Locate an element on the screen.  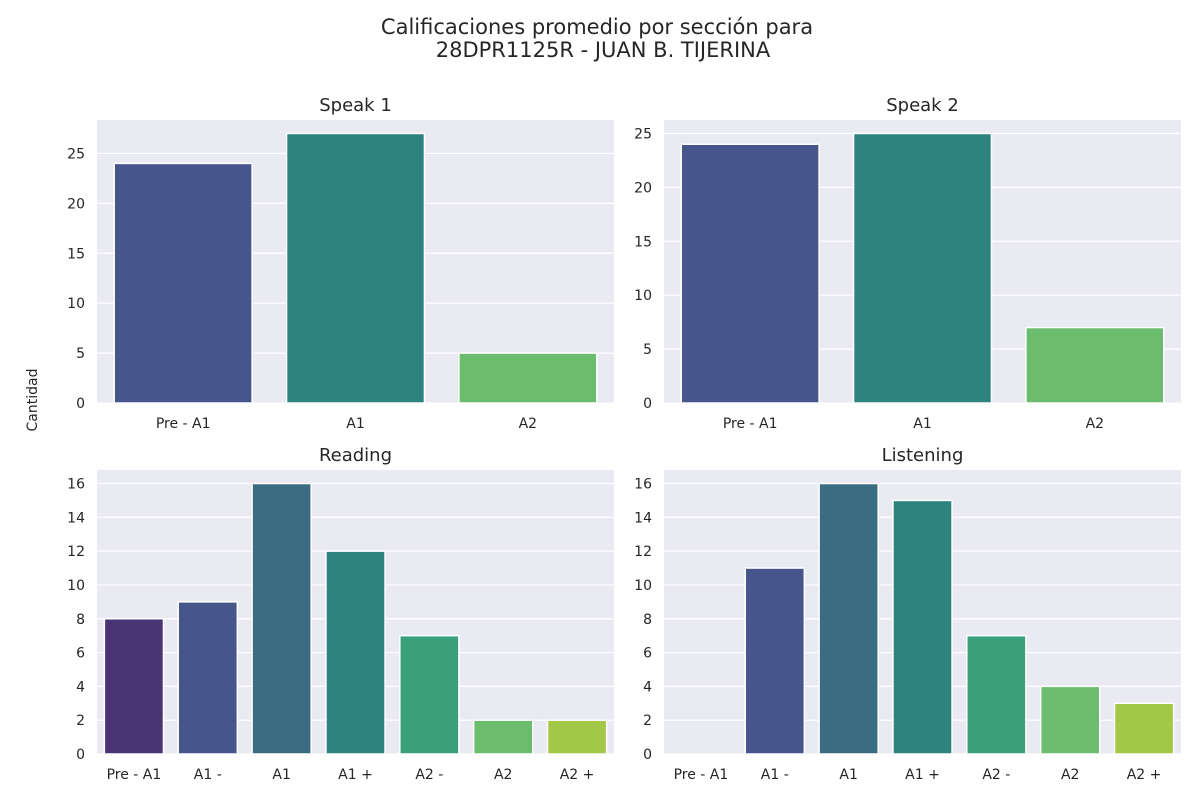
panel-title: Listening is located at coordinates (923, 455).